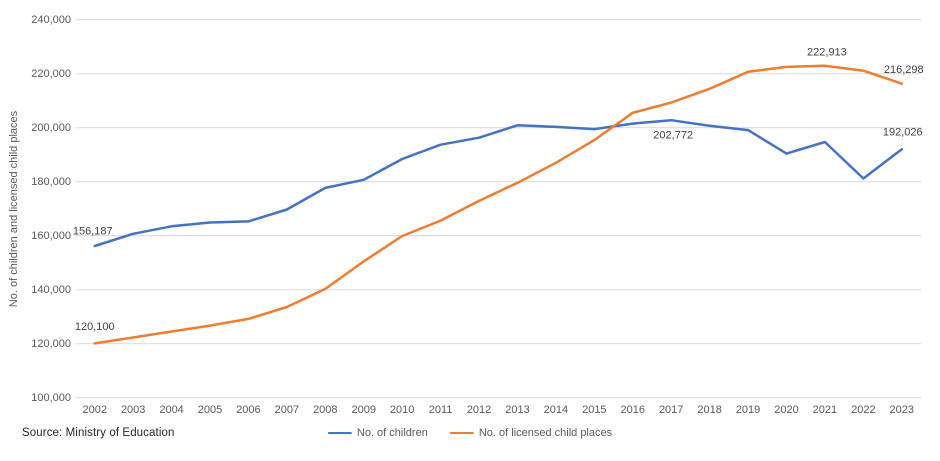 The width and height of the screenshot is (940, 461). I want to click on x-axis-tick-label-2002: 2002, so click(94, 410).